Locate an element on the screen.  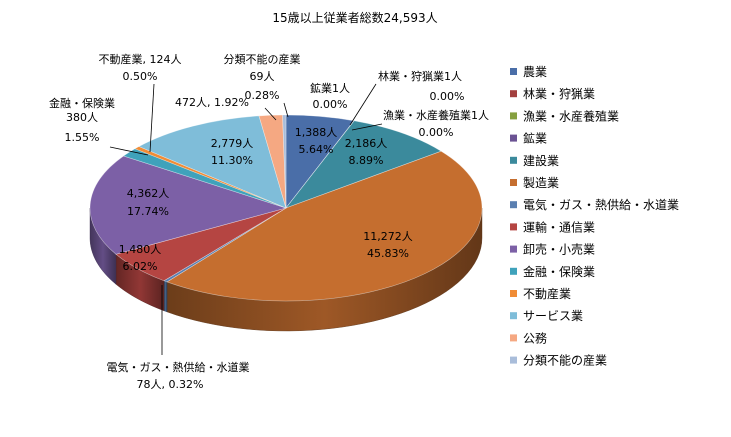
label-ringyo-pct: 0.00% is located at coordinates (447, 96).